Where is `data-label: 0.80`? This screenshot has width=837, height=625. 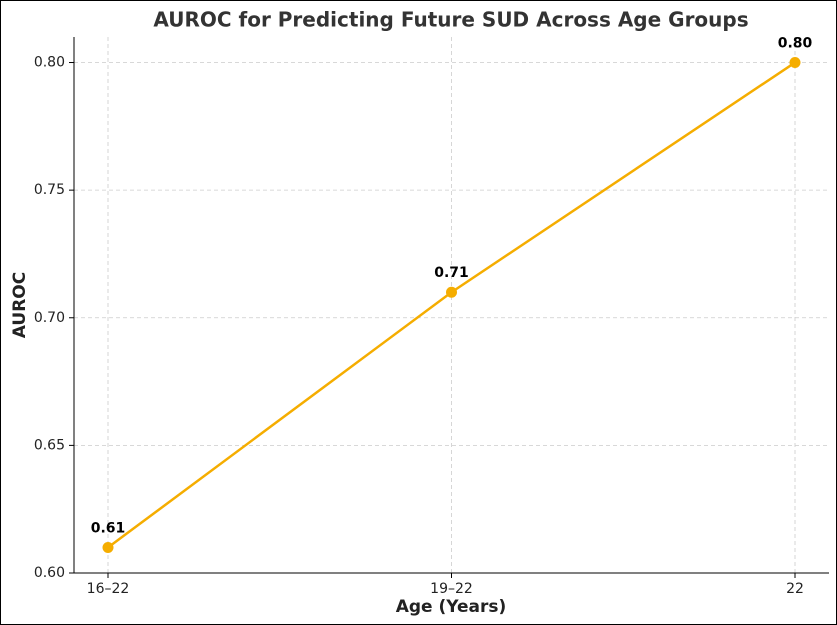
data-label: 0.80 is located at coordinates (795, 44).